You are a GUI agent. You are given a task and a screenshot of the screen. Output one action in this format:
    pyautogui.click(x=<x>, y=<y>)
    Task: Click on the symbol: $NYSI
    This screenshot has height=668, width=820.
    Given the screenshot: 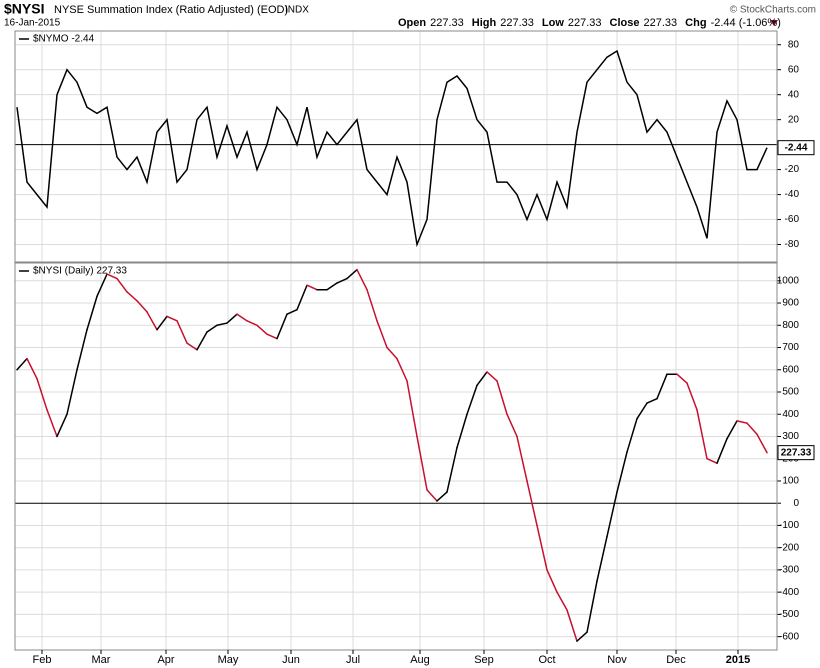 What is the action you would take?
    pyautogui.click(x=24, y=9)
    